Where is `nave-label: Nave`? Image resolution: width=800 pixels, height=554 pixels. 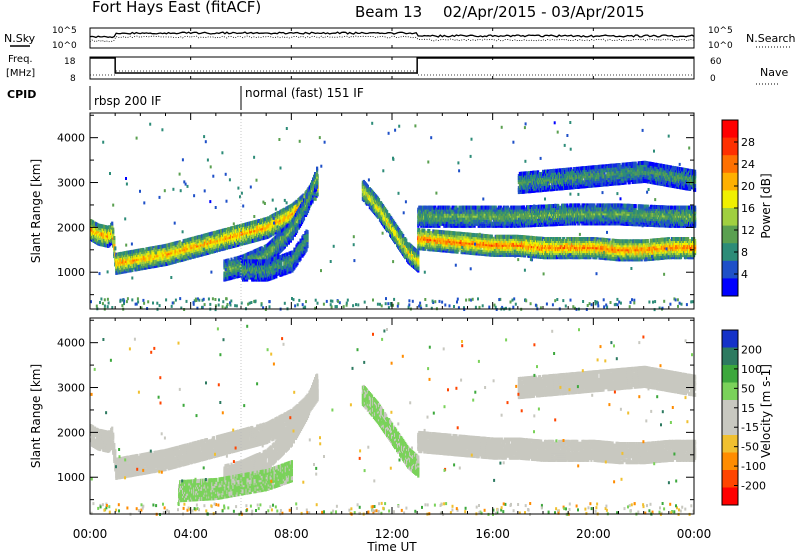 nave-label: Nave is located at coordinates (774, 72).